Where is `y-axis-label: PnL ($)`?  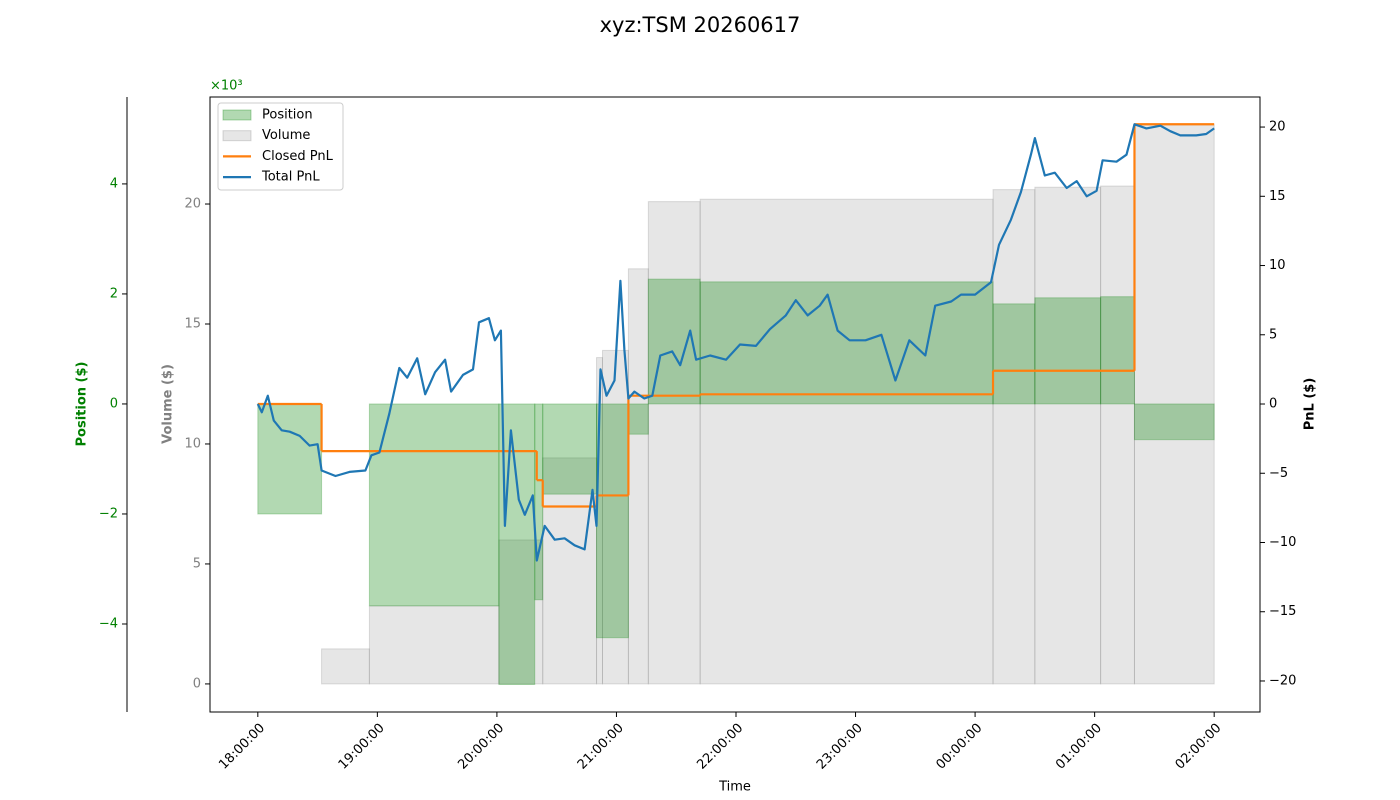 y-axis-label: PnL ($) is located at coordinates (1310, 404).